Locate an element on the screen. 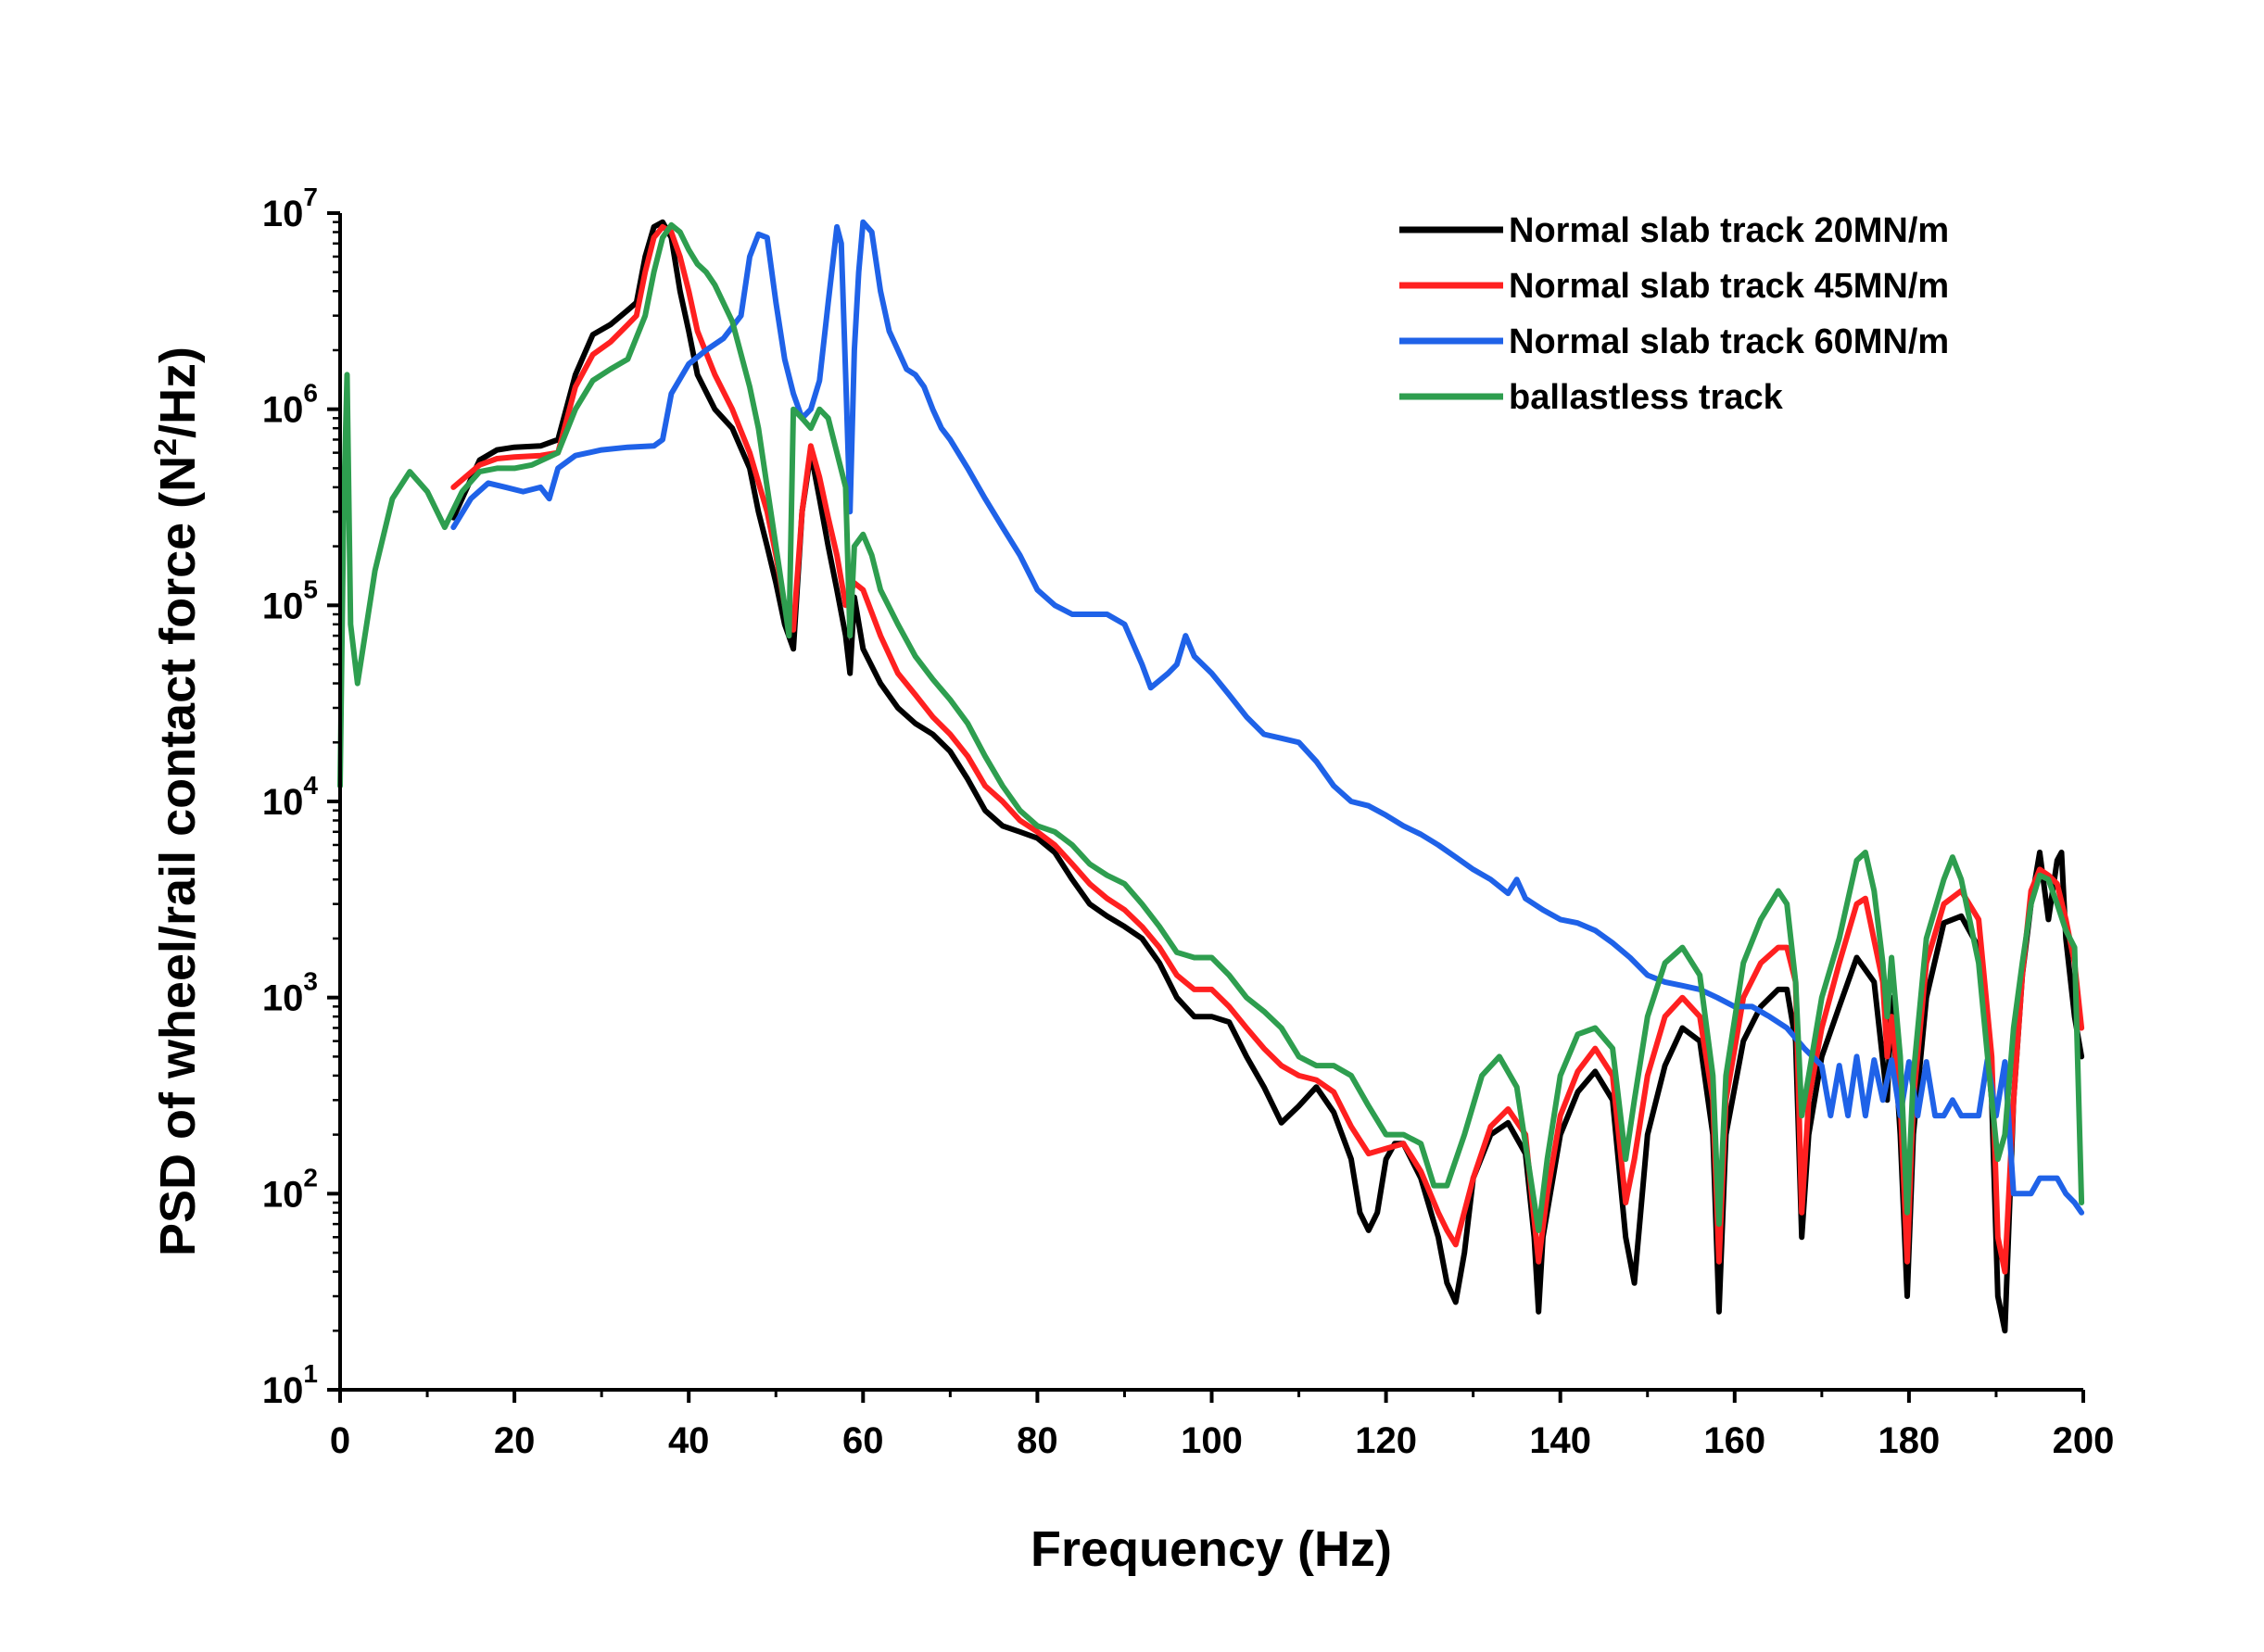 The height and width of the screenshot is (1652, 2264). x-tick-label: 200 is located at coordinates (2084, 1441).